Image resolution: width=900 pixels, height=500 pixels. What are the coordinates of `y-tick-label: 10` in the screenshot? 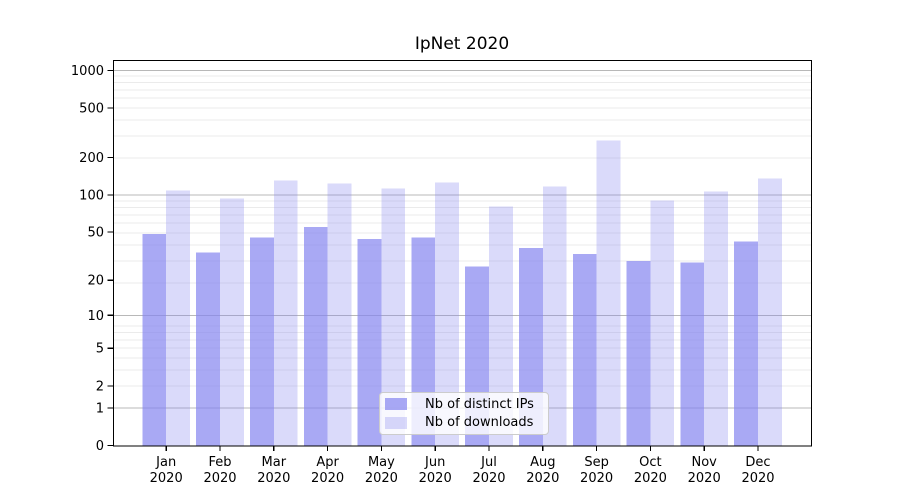 It's located at (95, 316).